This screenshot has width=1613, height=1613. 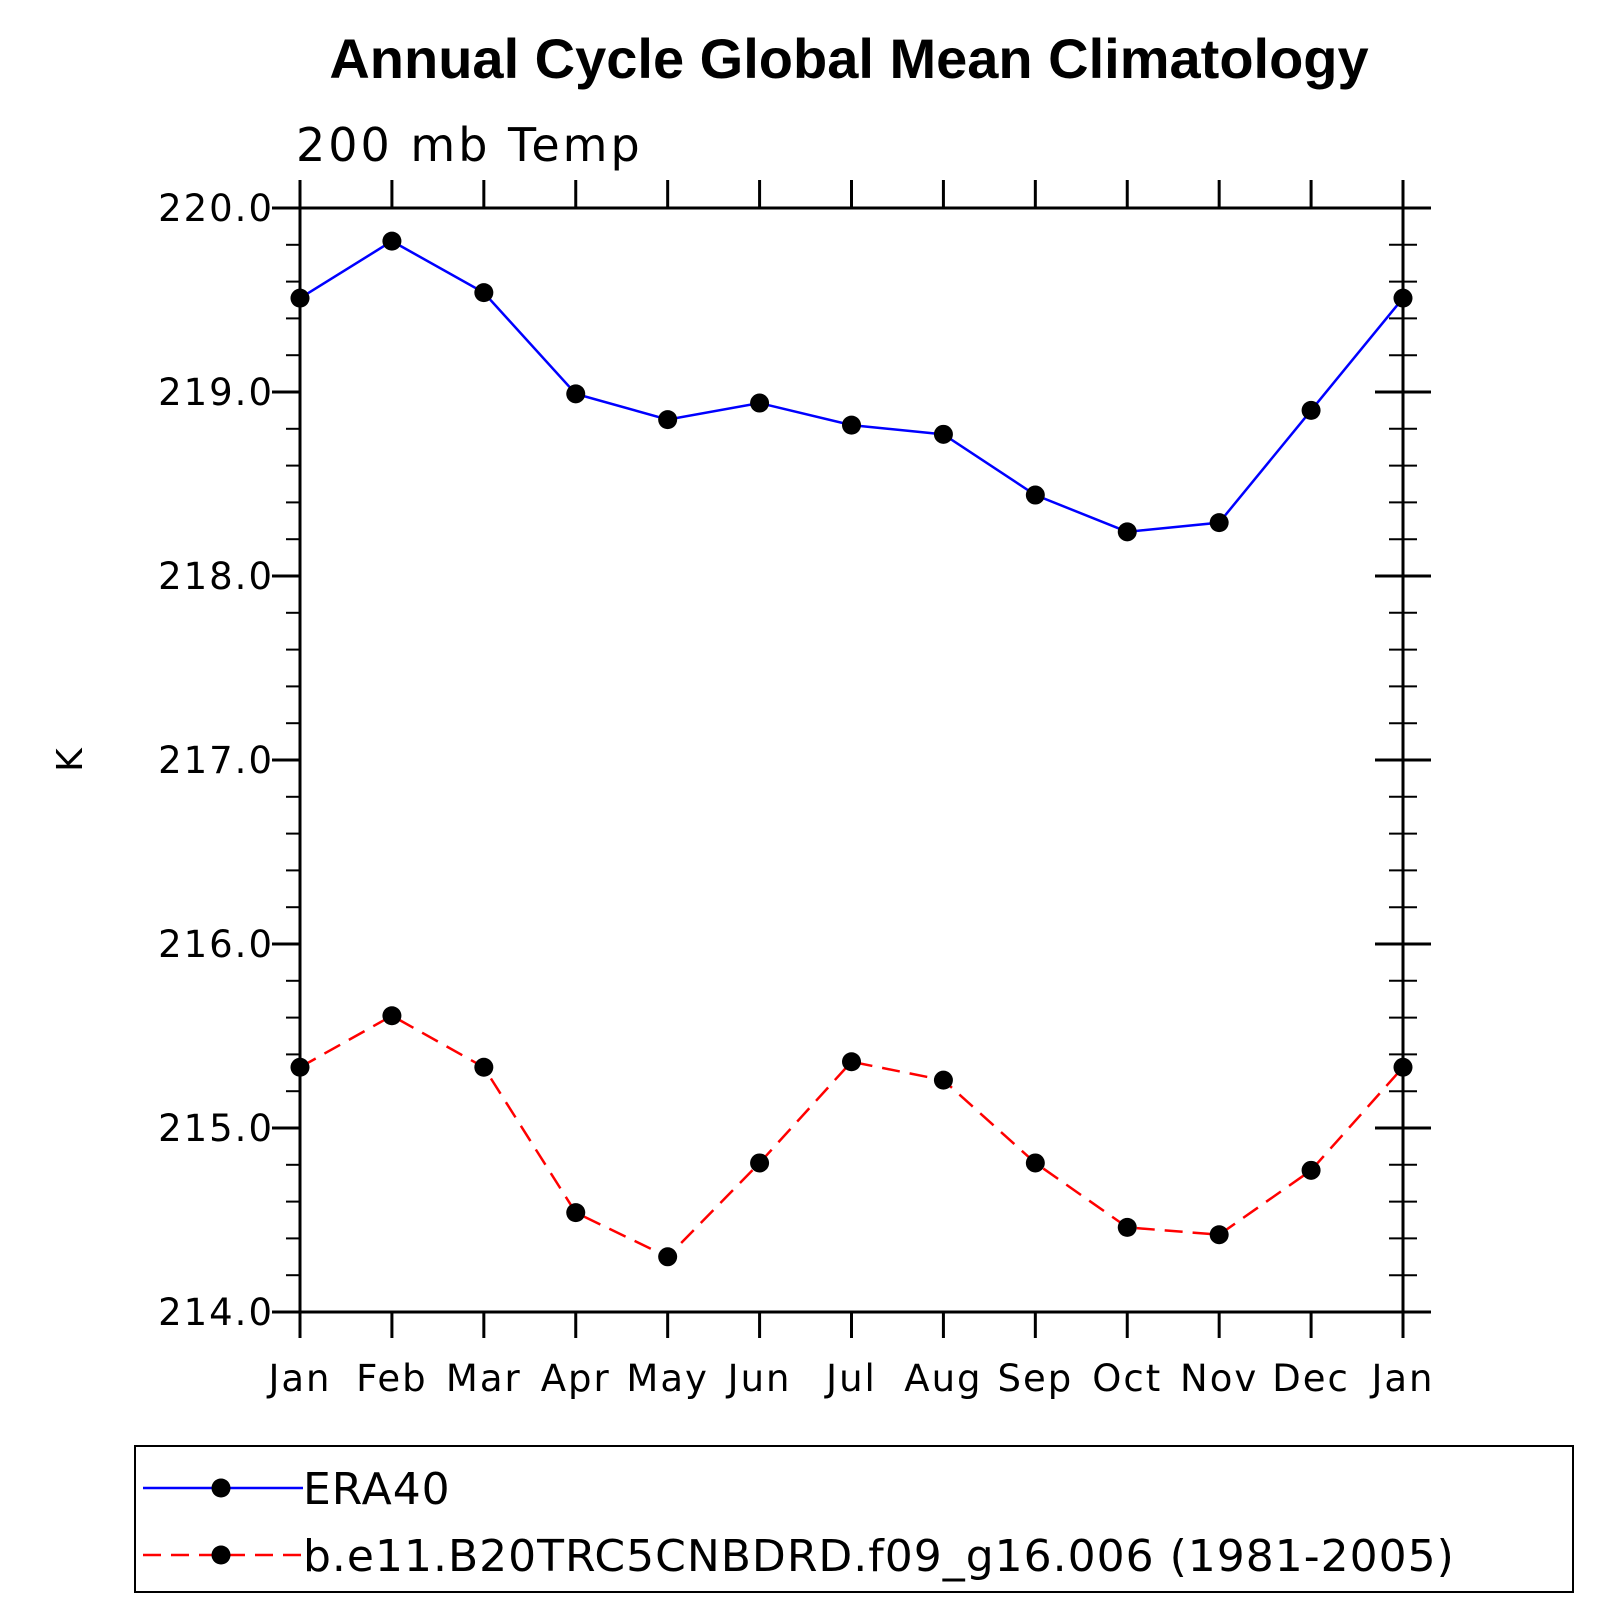 I want to click on x-tick-label: Mar, so click(x=484, y=1378).